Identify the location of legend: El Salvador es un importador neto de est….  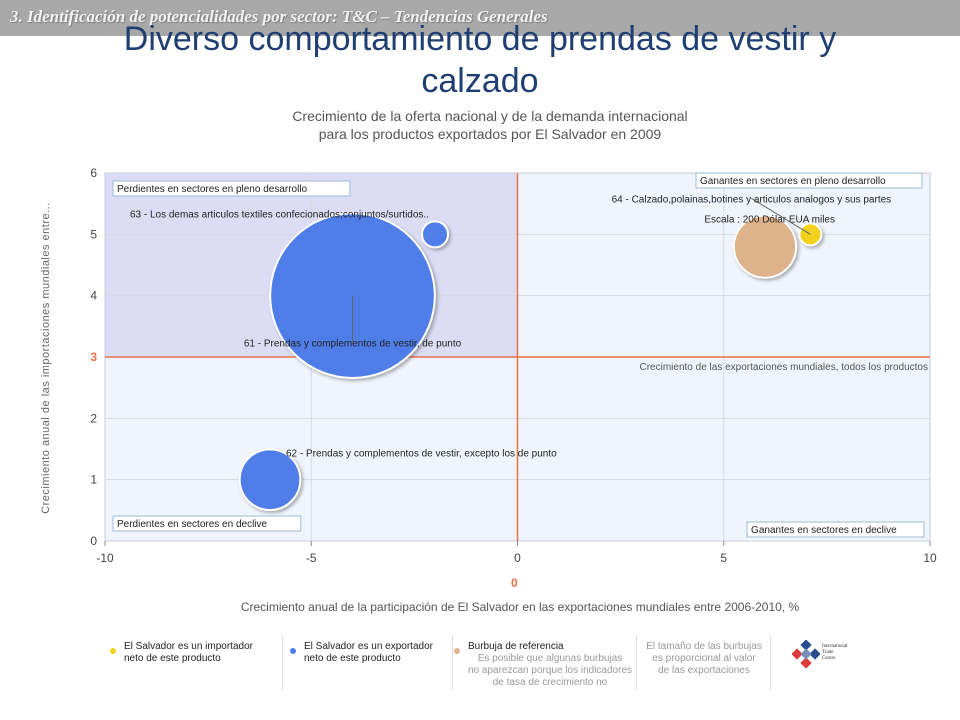
(490, 663).